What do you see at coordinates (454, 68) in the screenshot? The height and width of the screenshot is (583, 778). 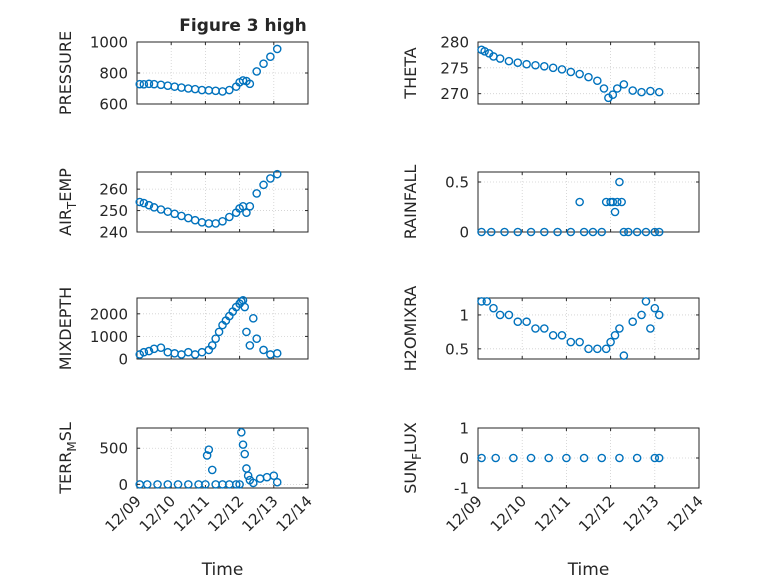 I see `y-tick-label: 275` at bounding box center [454, 68].